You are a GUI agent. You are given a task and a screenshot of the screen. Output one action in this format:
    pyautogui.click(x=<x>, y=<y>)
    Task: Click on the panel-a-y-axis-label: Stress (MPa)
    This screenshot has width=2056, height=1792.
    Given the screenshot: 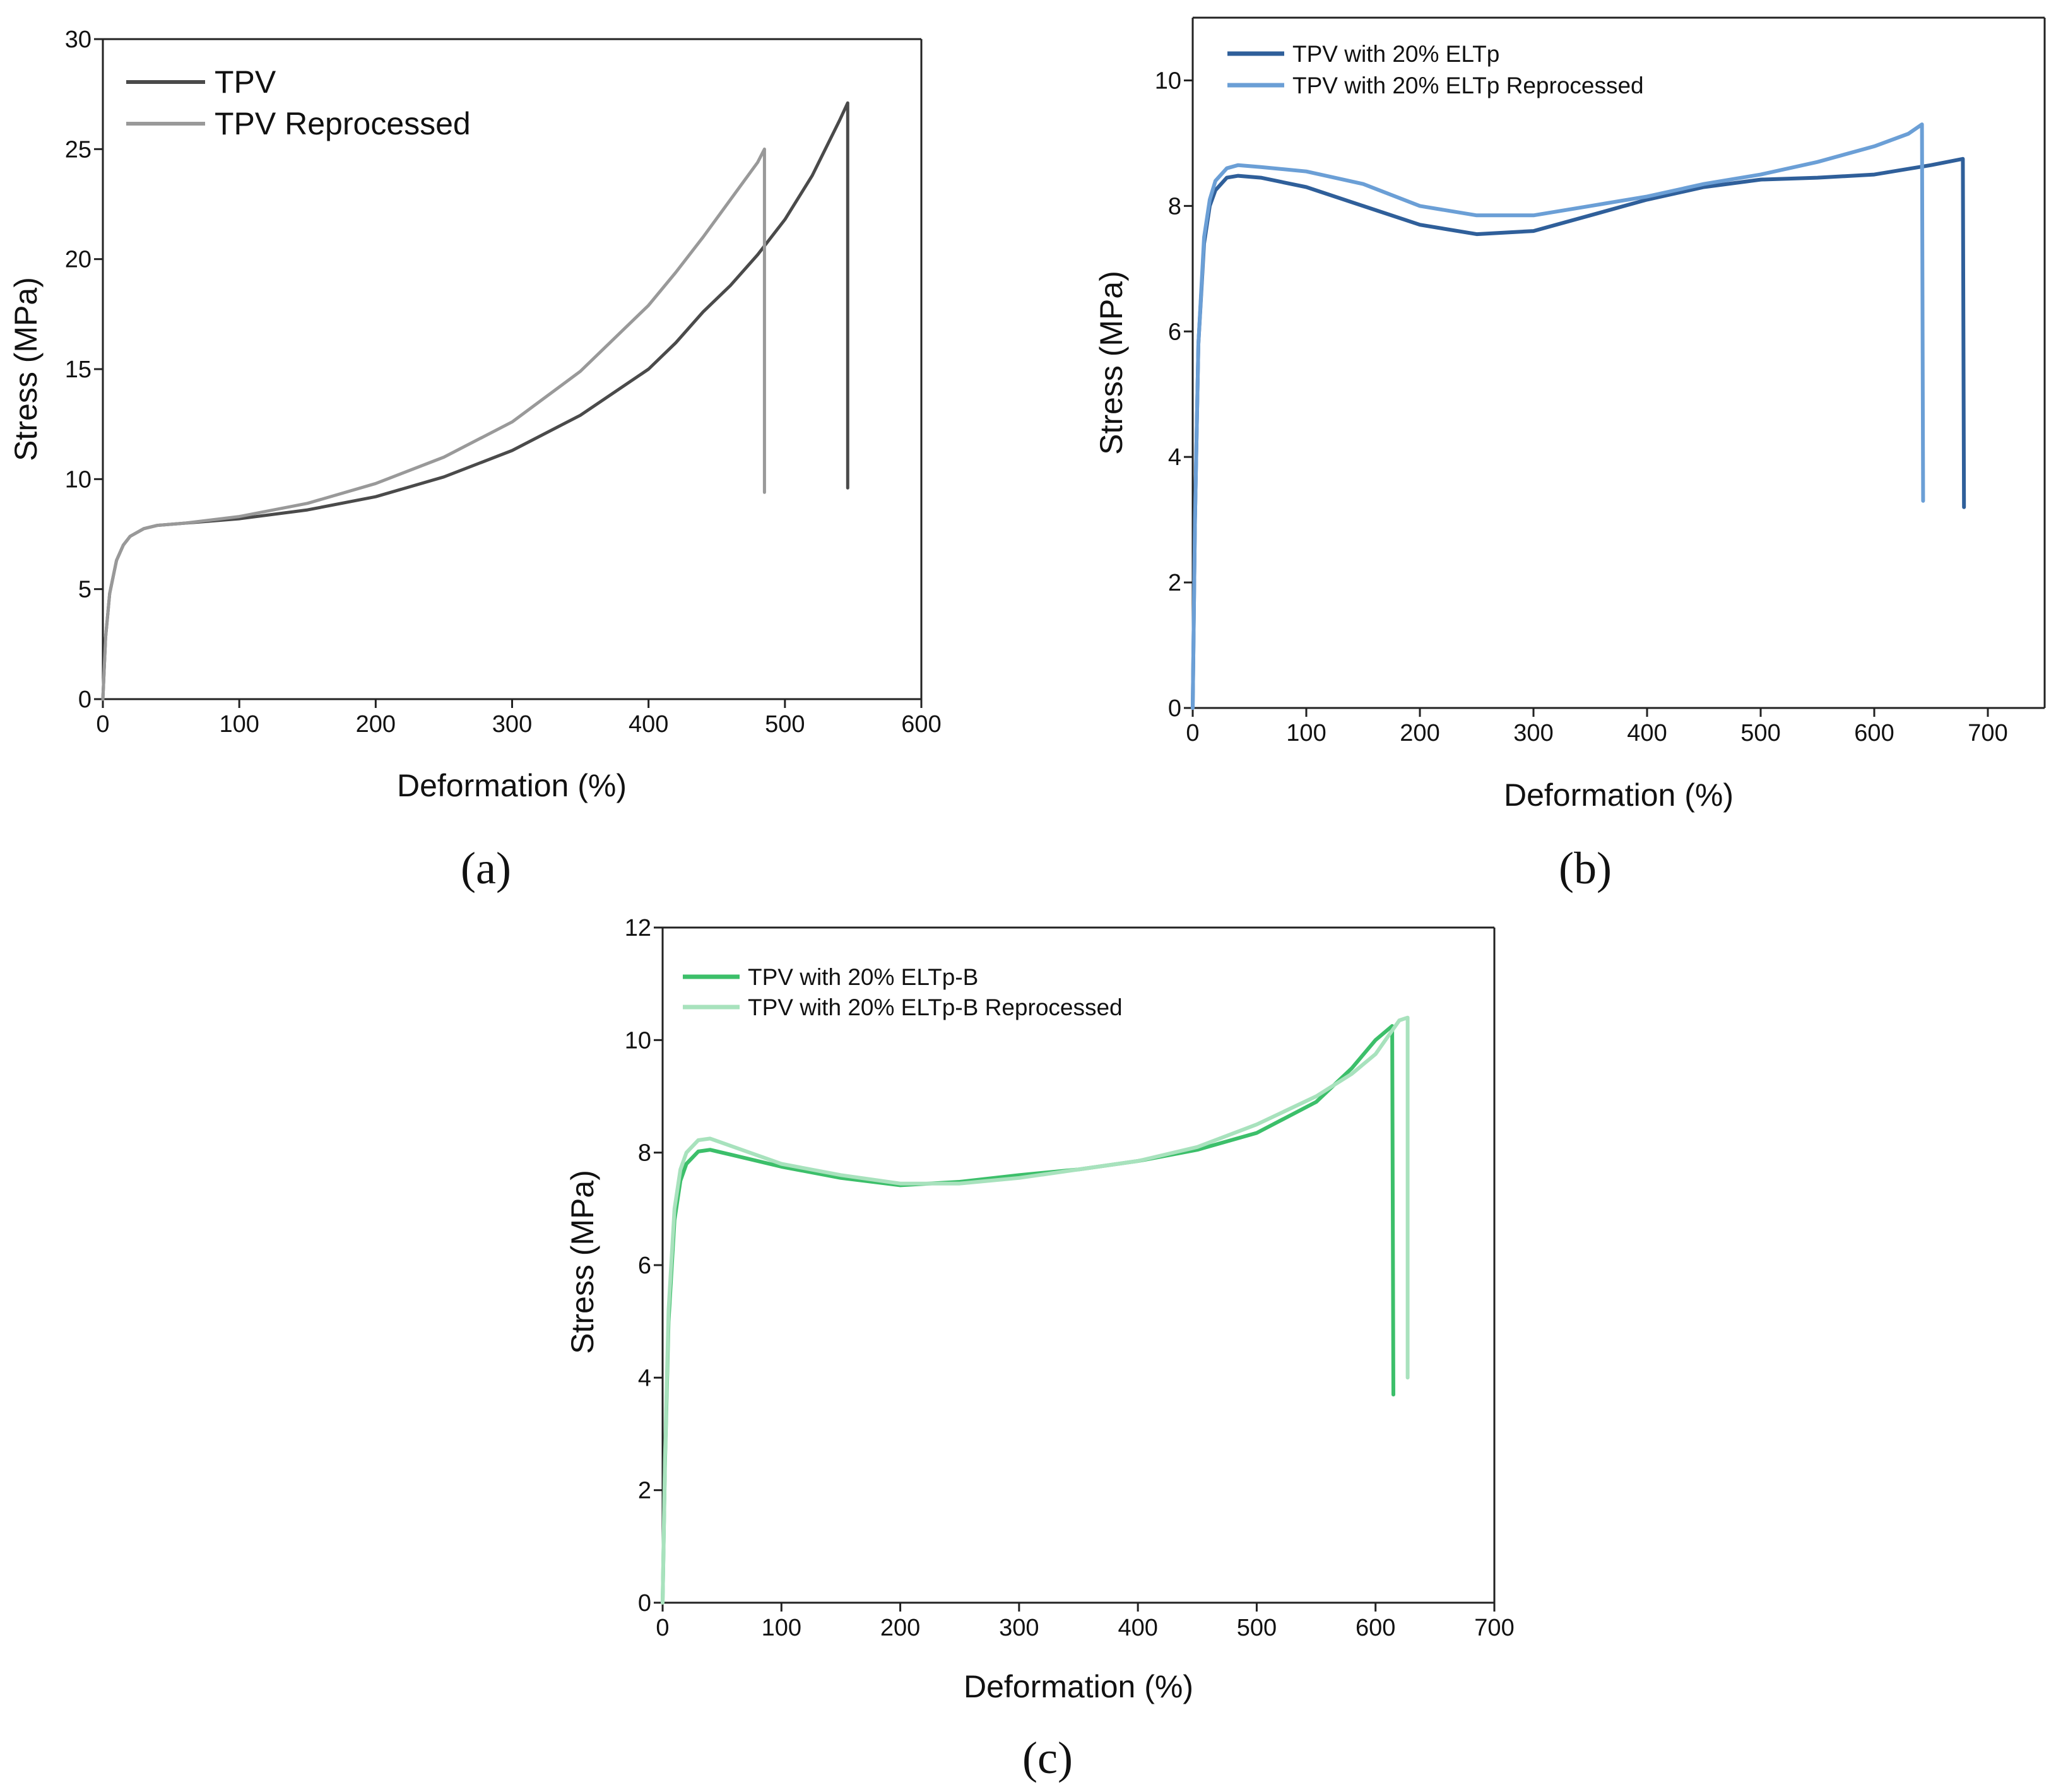 What is the action you would take?
    pyautogui.click(x=26, y=369)
    